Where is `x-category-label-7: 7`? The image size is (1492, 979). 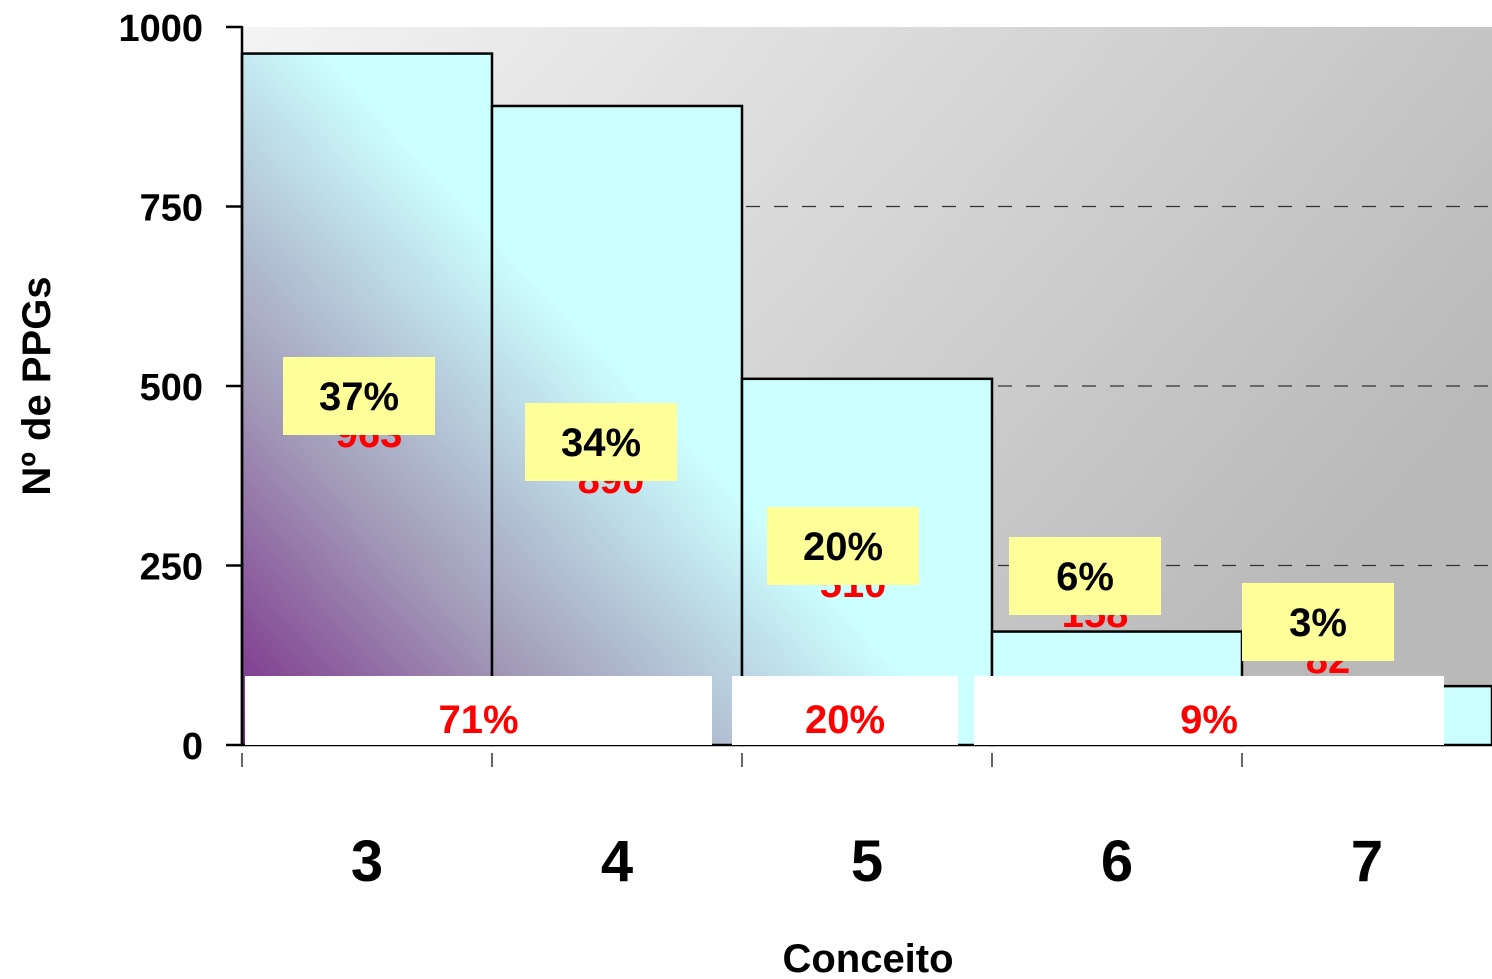
x-category-label-7: 7 is located at coordinates (1367, 861).